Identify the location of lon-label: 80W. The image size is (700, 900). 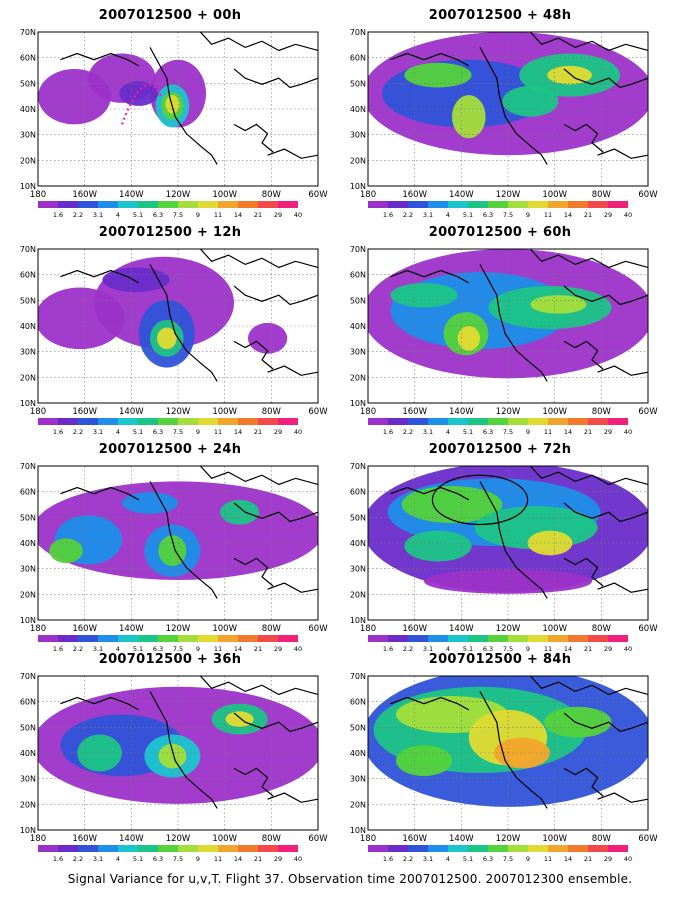
(602, 629).